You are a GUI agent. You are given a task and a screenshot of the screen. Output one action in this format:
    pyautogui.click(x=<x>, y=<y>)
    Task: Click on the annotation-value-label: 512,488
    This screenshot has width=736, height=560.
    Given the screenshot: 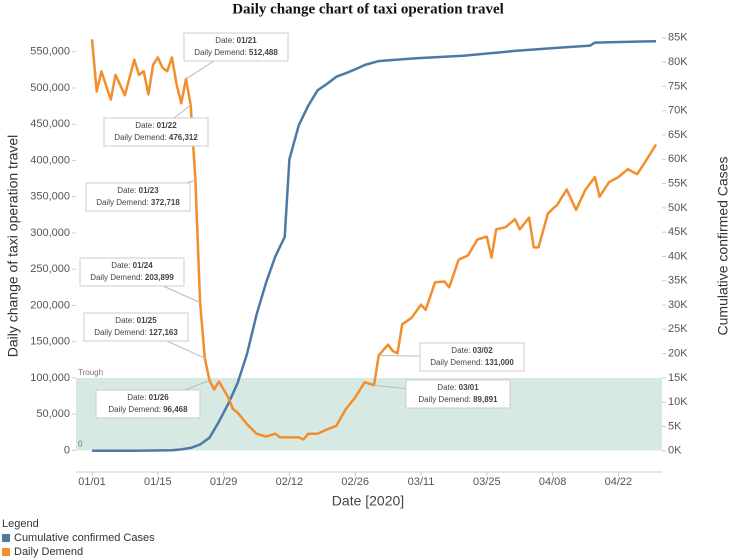 What is the action you would take?
    pyautogui.click(x=263, y=52)
    